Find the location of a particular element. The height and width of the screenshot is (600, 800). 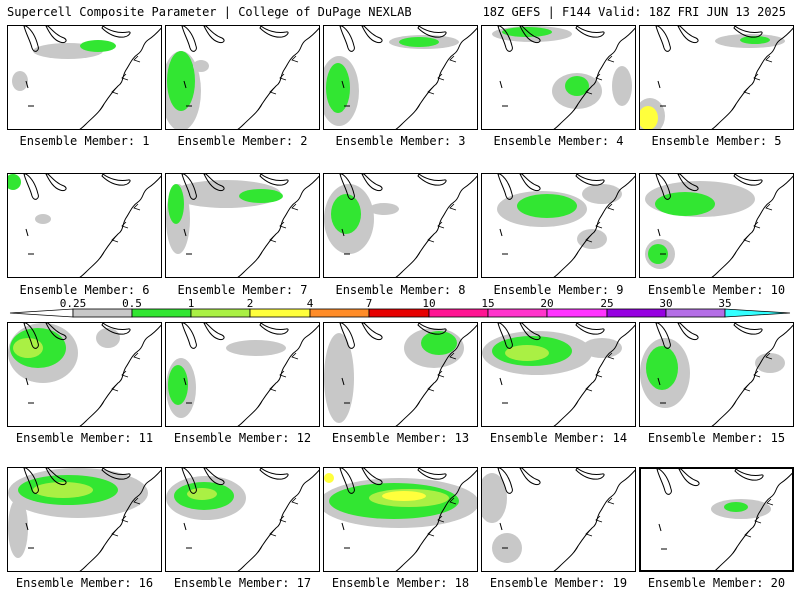

colorbar-tick-label: 35 is located at coordinates (725, 303).